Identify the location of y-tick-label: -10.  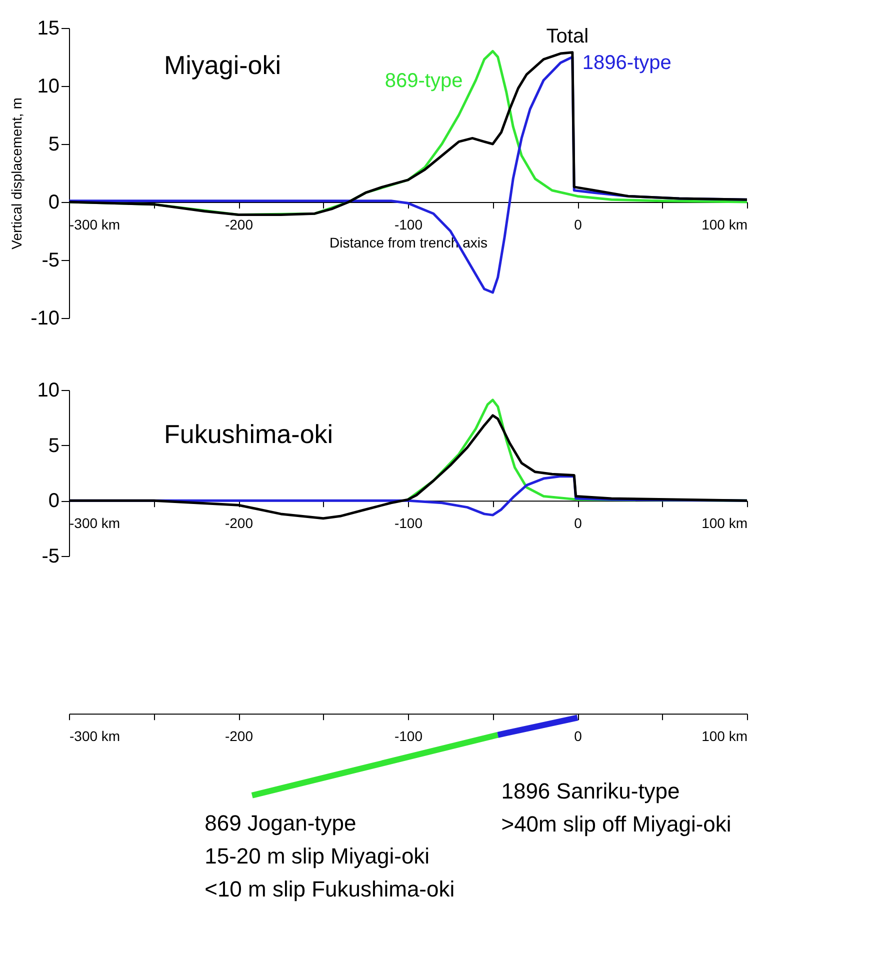
(45, 319).